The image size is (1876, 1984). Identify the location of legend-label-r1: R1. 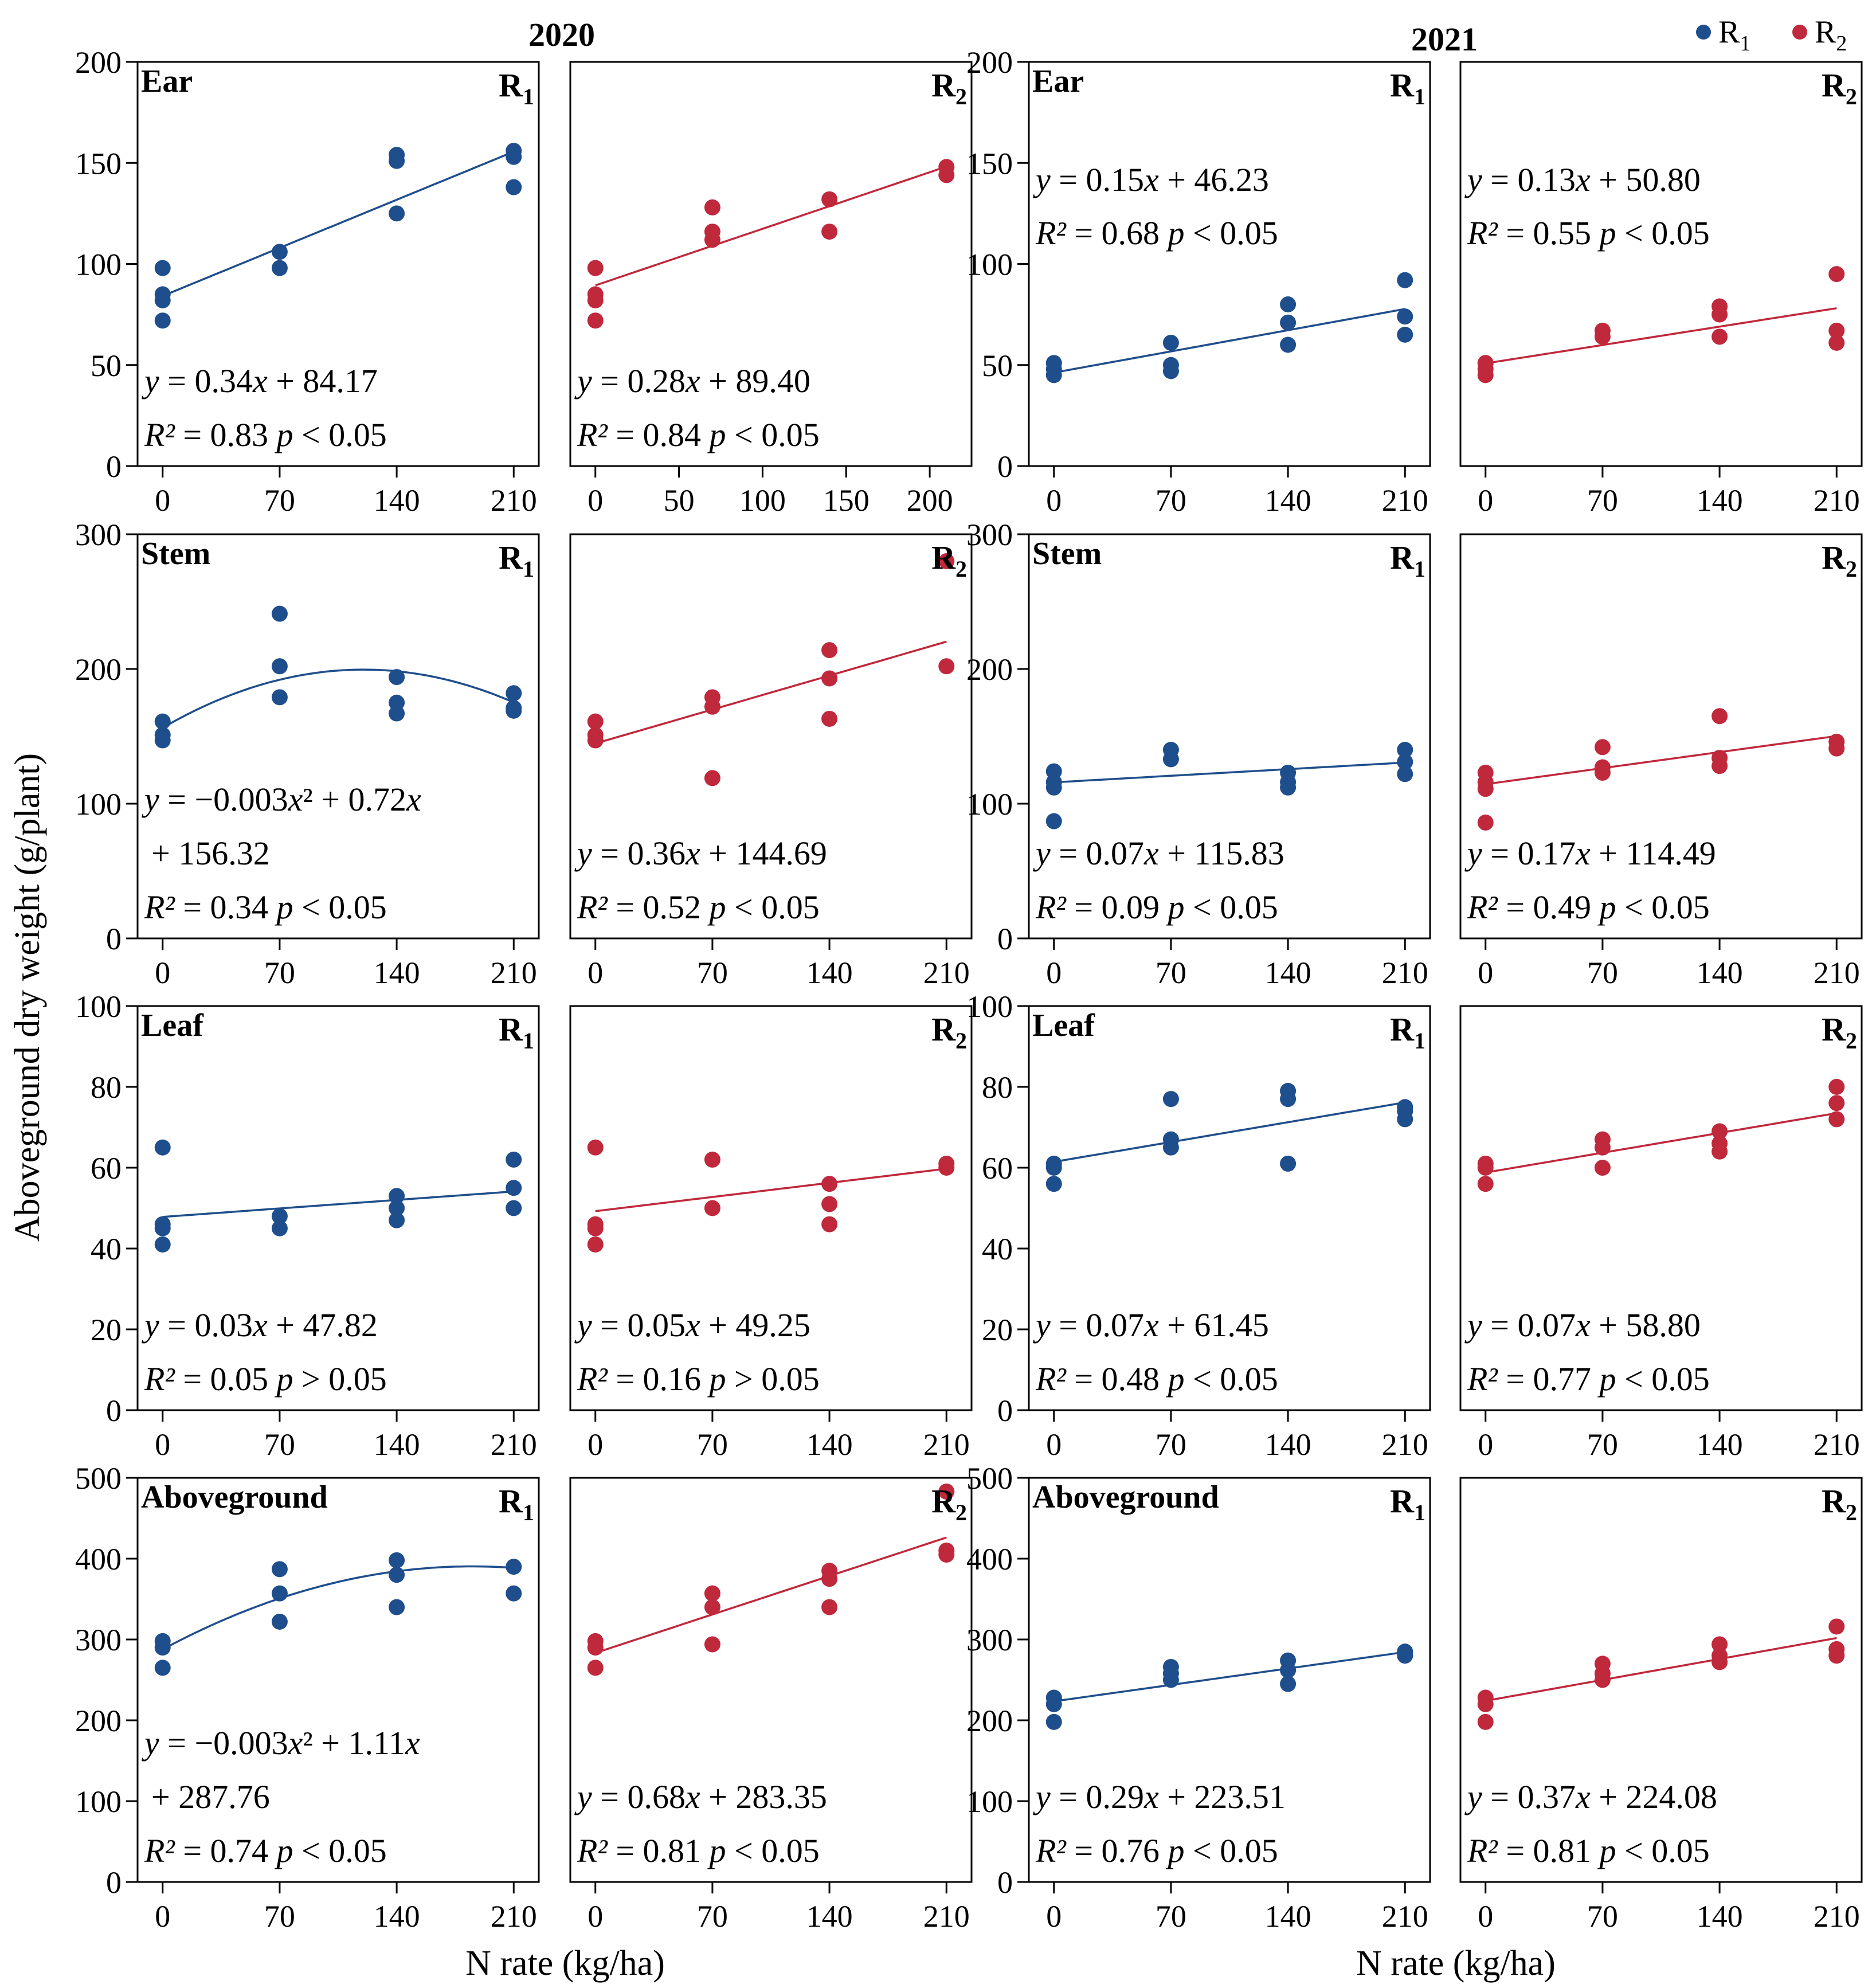
(1734, 35).